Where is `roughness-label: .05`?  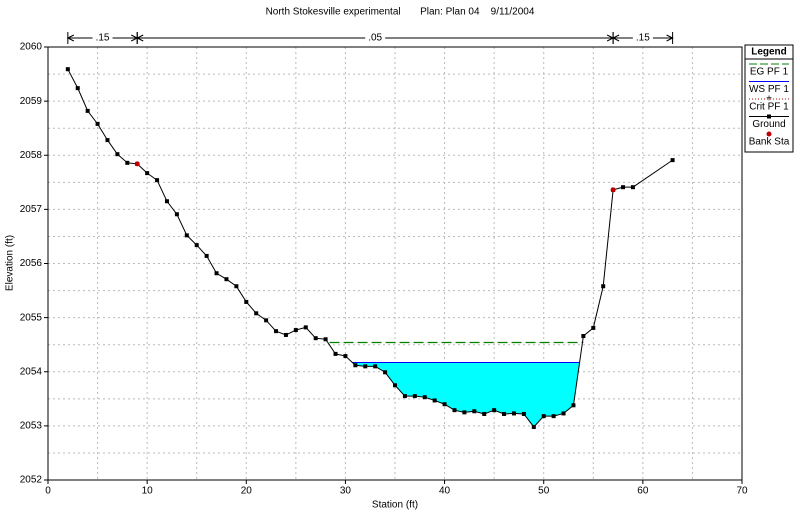
roughness-label: .05 is located at coordinates (375, 38).